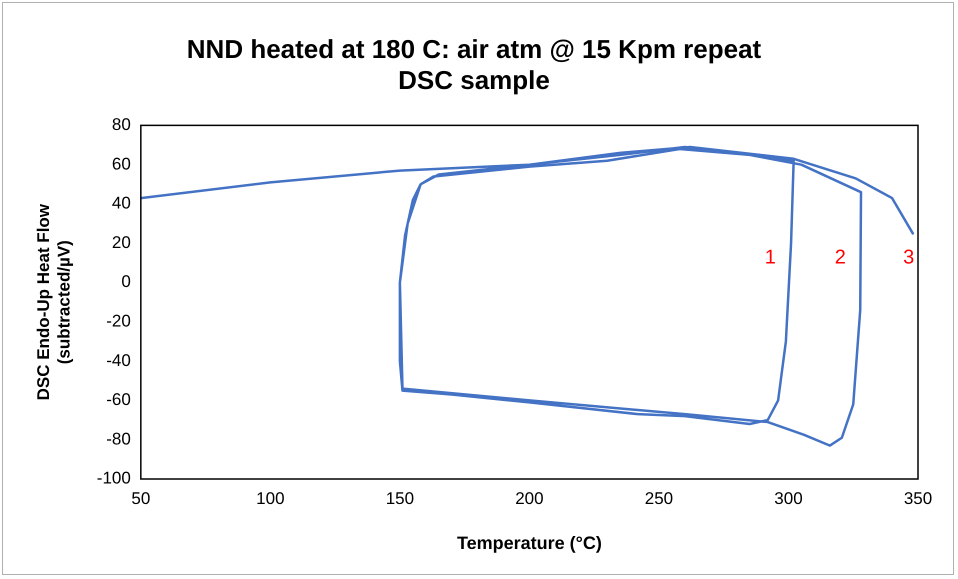 The image size is (958, 579). Describe the element at coordinates (121, 242) in the screenshot. I see `y-tick-label: 20` at that location.